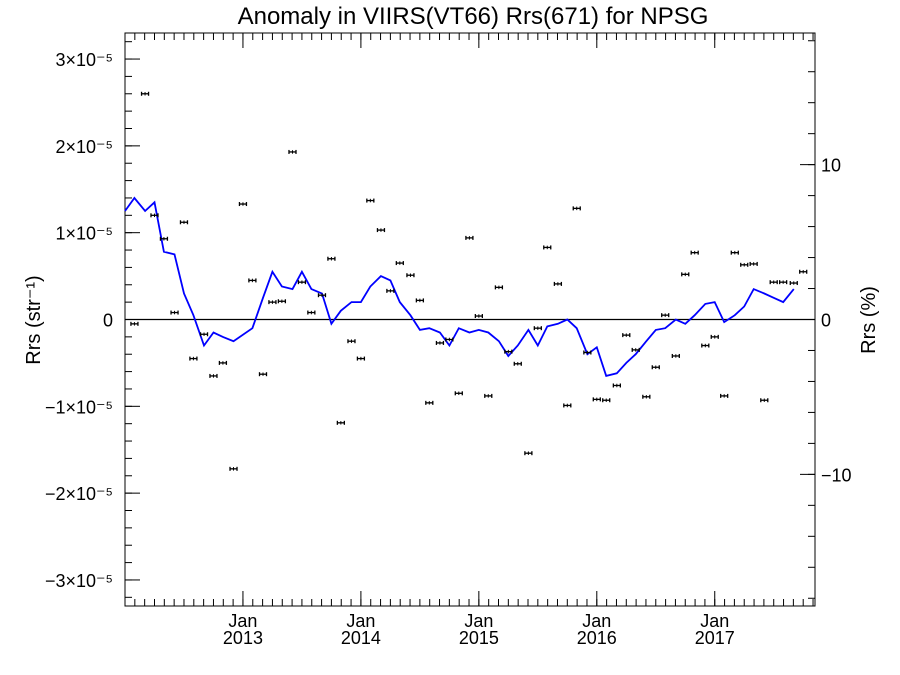 The width and height of the screenshot is (900, 675). What do you see at coordinates (597, 638) in the screenshot?
I see `x-tick-year-label: 2016` at bounding box center [597, 638].